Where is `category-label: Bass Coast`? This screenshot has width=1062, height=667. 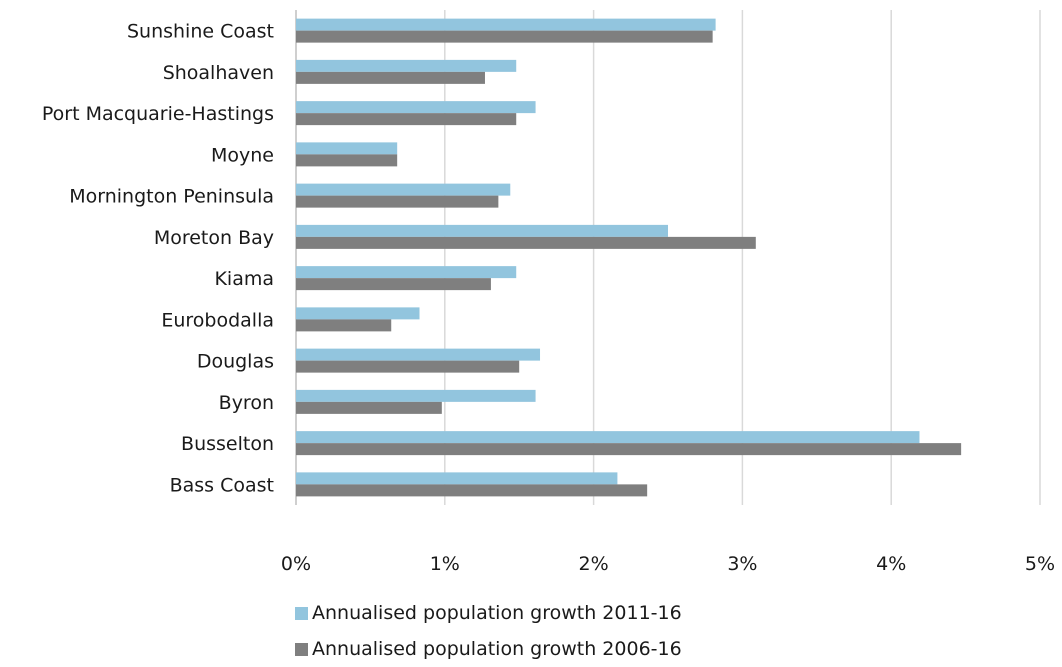
category-label: Bass Coast is located at coordinates (222, 485).